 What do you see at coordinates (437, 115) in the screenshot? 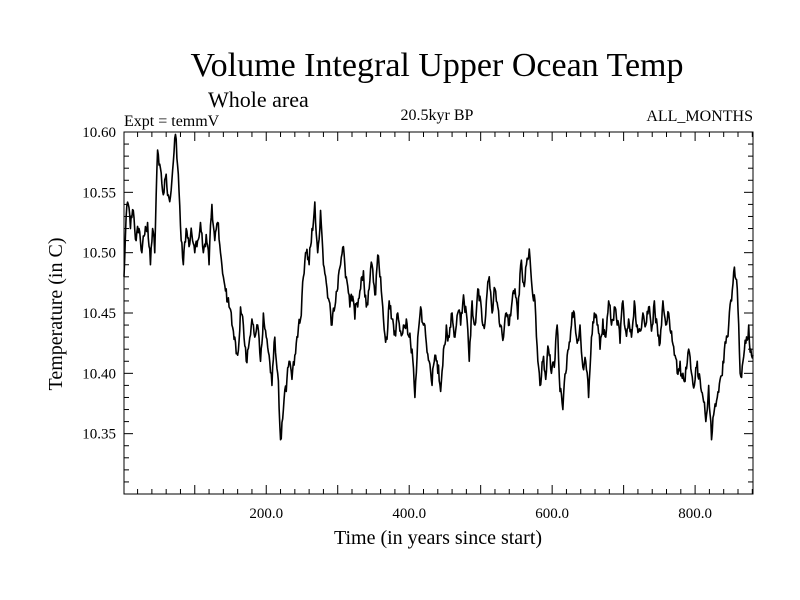
I see `period-label: 20.5kyr BP` at bounding box center [437, 115].